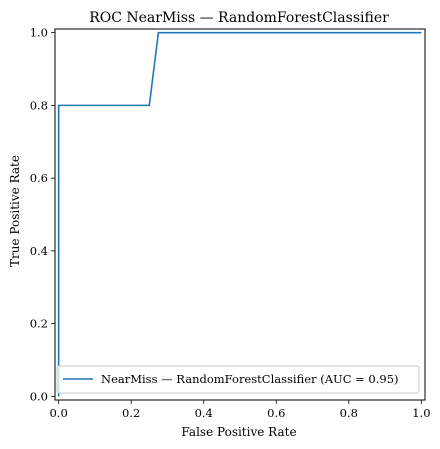 The height and width of the screenshot is (449, 440). Describe the element at coordinates (276, 413) in the screenshot. I see `x-tick-label: 0.6` at that location.